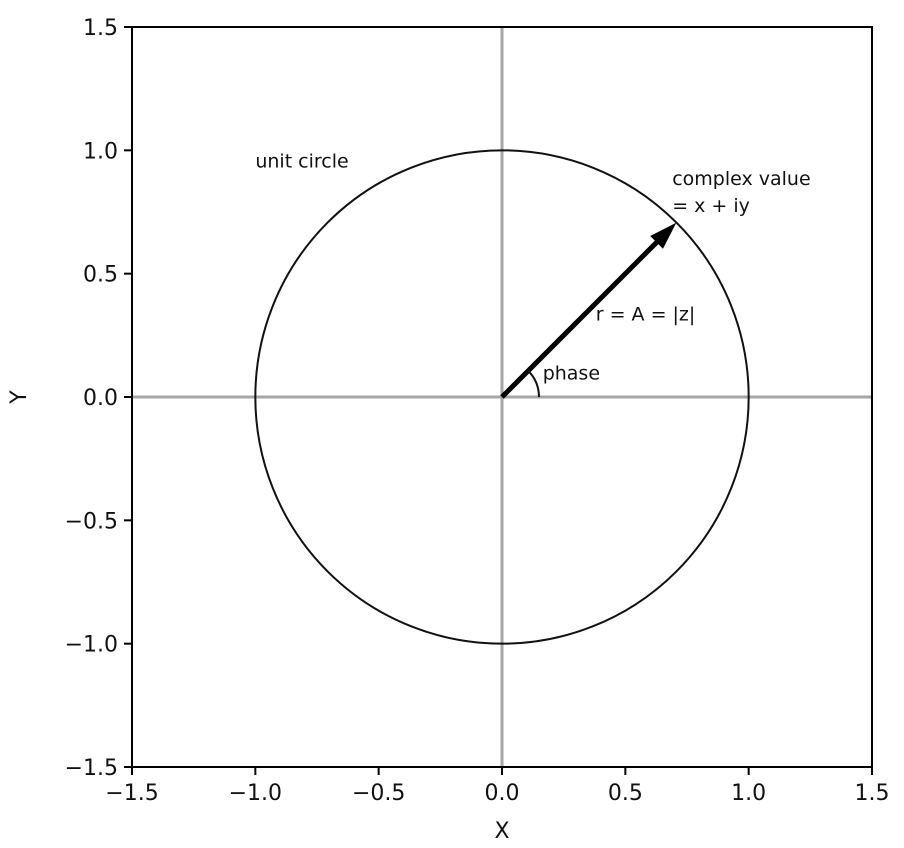 Image resolution: width=904 pixels, height=848 pixels. I want to click on y-tick-label: −0.5, so click(91, 521).